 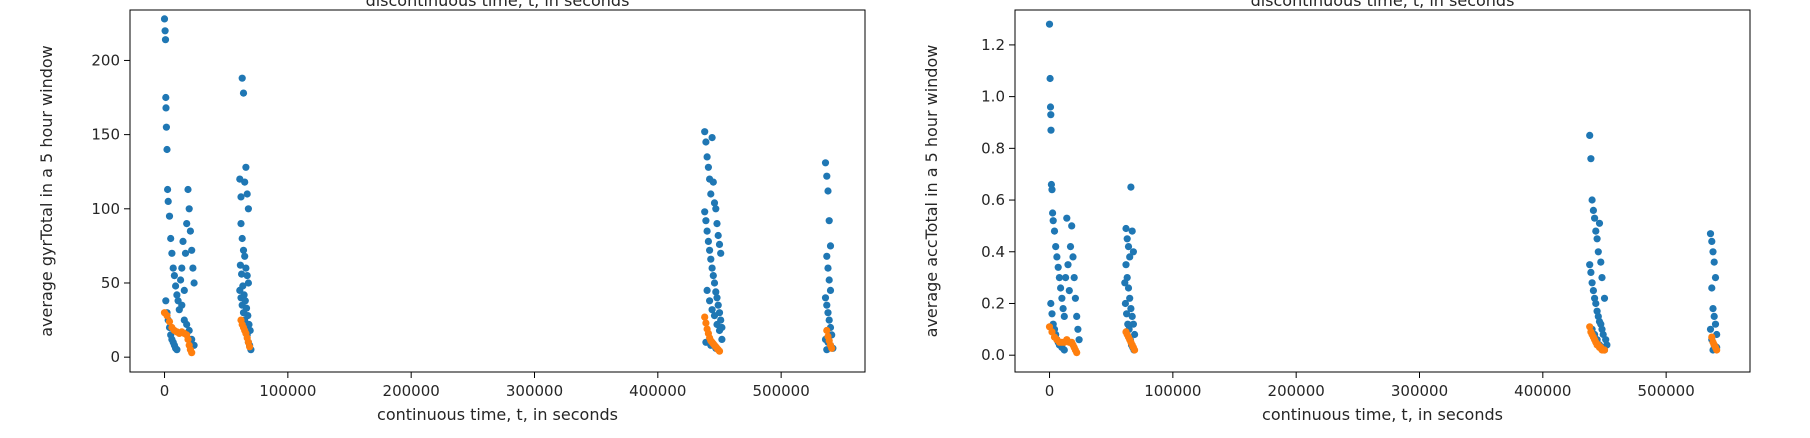 What do you see at coordinates (46, 191) in the screenshot?
I see `y-axis-label: average gyrTotal in a 5 hour window` at bounding box center [46, 191].